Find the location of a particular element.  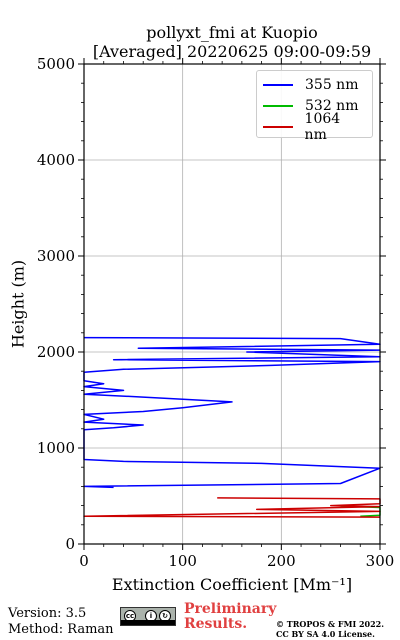

cc-license-badge: cc i ↻ is located at coordinates (148, 616).